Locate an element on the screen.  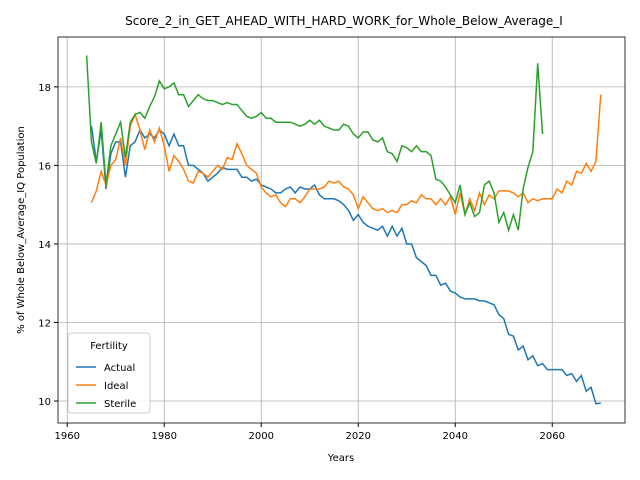
x-tick-label: 2040 is located at coordinates (455, 436).